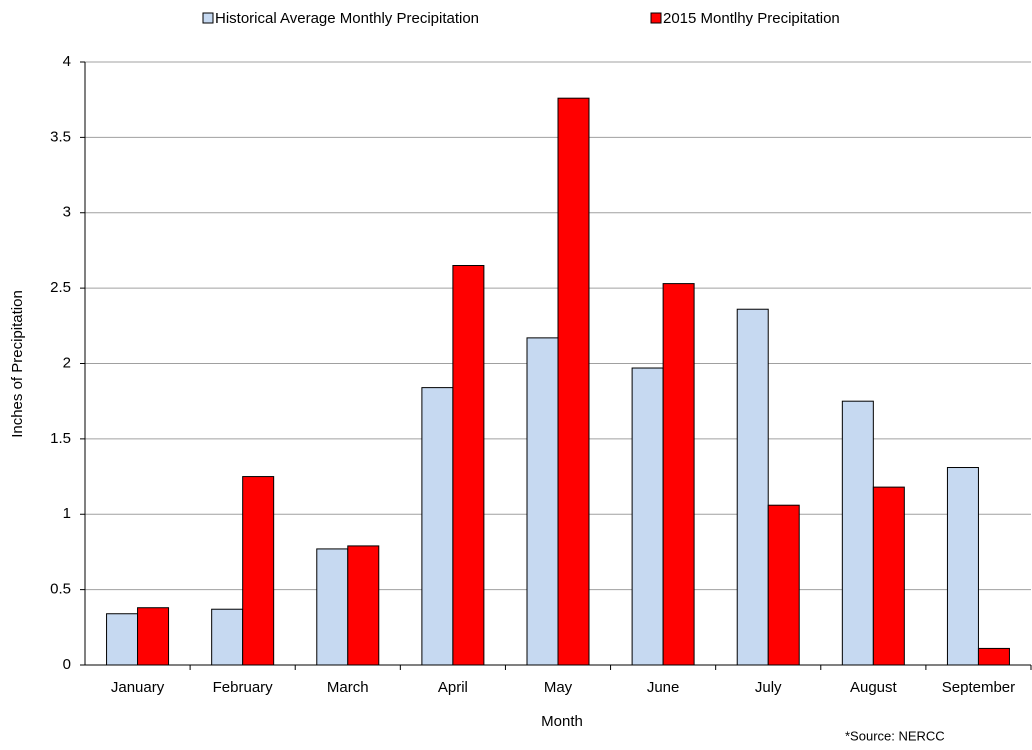 The width and height of the screenshot is (1032, 750). What do you see at coordinates (67, 513) in the screenshot?
I see `y-tick-label: 1` at bounding box center [67, 513].